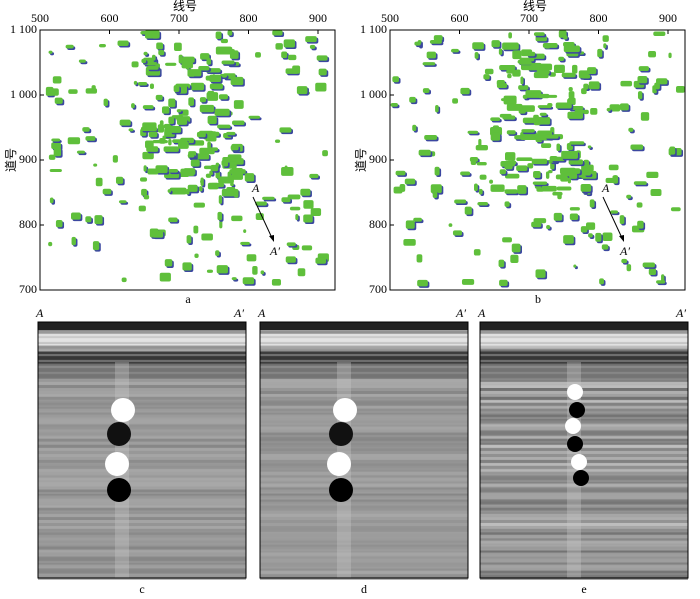 Image resolution: width=700 pixels, height=599 pixels. I want to click on section-right-label: A′, so click(680, 313).